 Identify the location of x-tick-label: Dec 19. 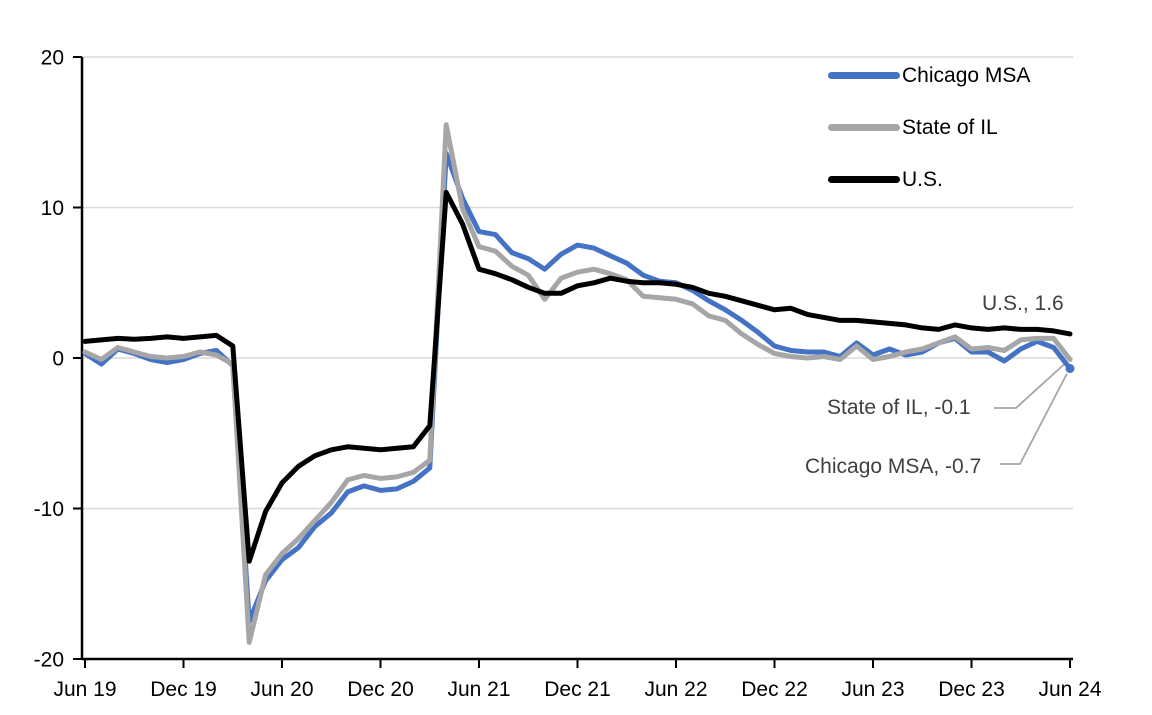
(183, 689).